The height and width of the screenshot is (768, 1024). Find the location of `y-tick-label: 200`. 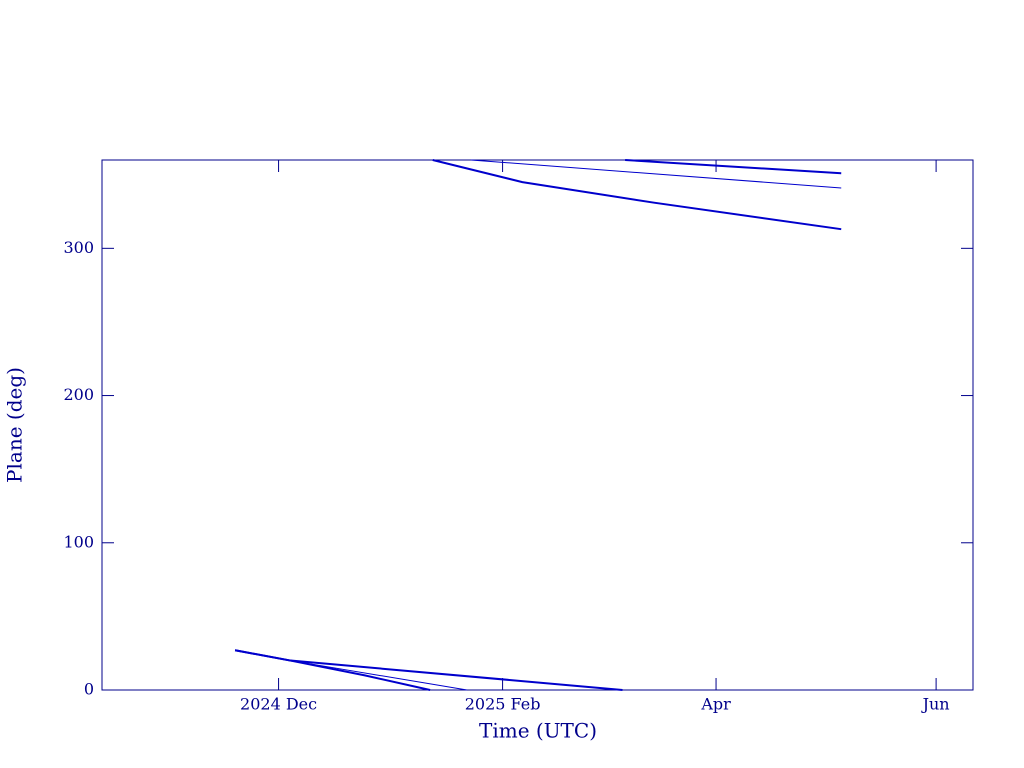

y-tick-label: 200 is located at coordinates (78, 394).